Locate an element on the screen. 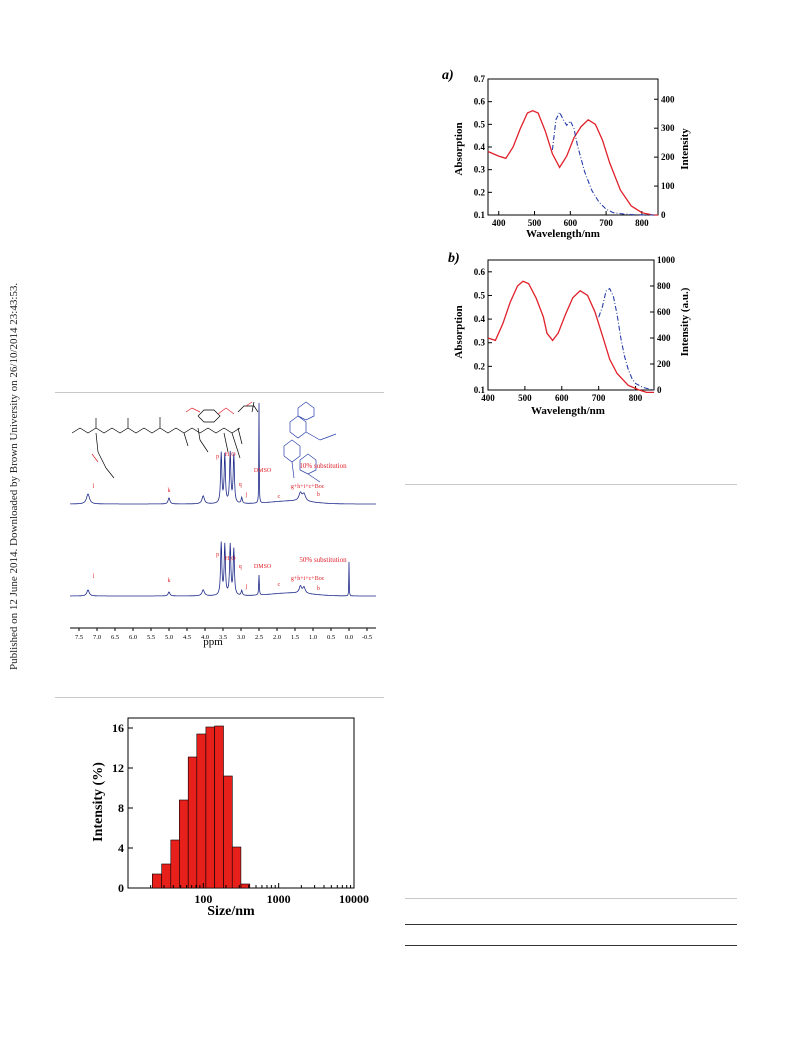 Image resolution: width=793 pixels, height=1039 pixels. nmr-x-tick-label: 0.5 is located at coordinates (331, 637).